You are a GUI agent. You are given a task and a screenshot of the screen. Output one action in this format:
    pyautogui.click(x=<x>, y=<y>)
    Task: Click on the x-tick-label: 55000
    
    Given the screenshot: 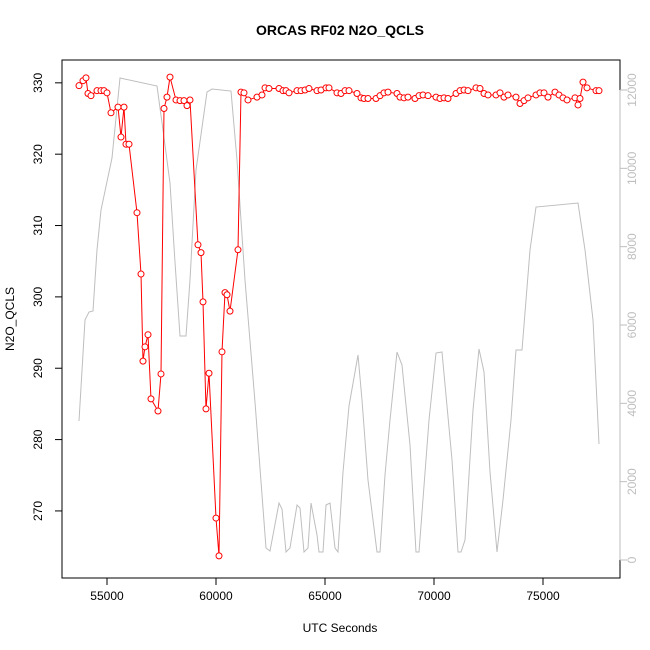 What is the action you would take?
    pyautogui.click(x=107, y=596)
    